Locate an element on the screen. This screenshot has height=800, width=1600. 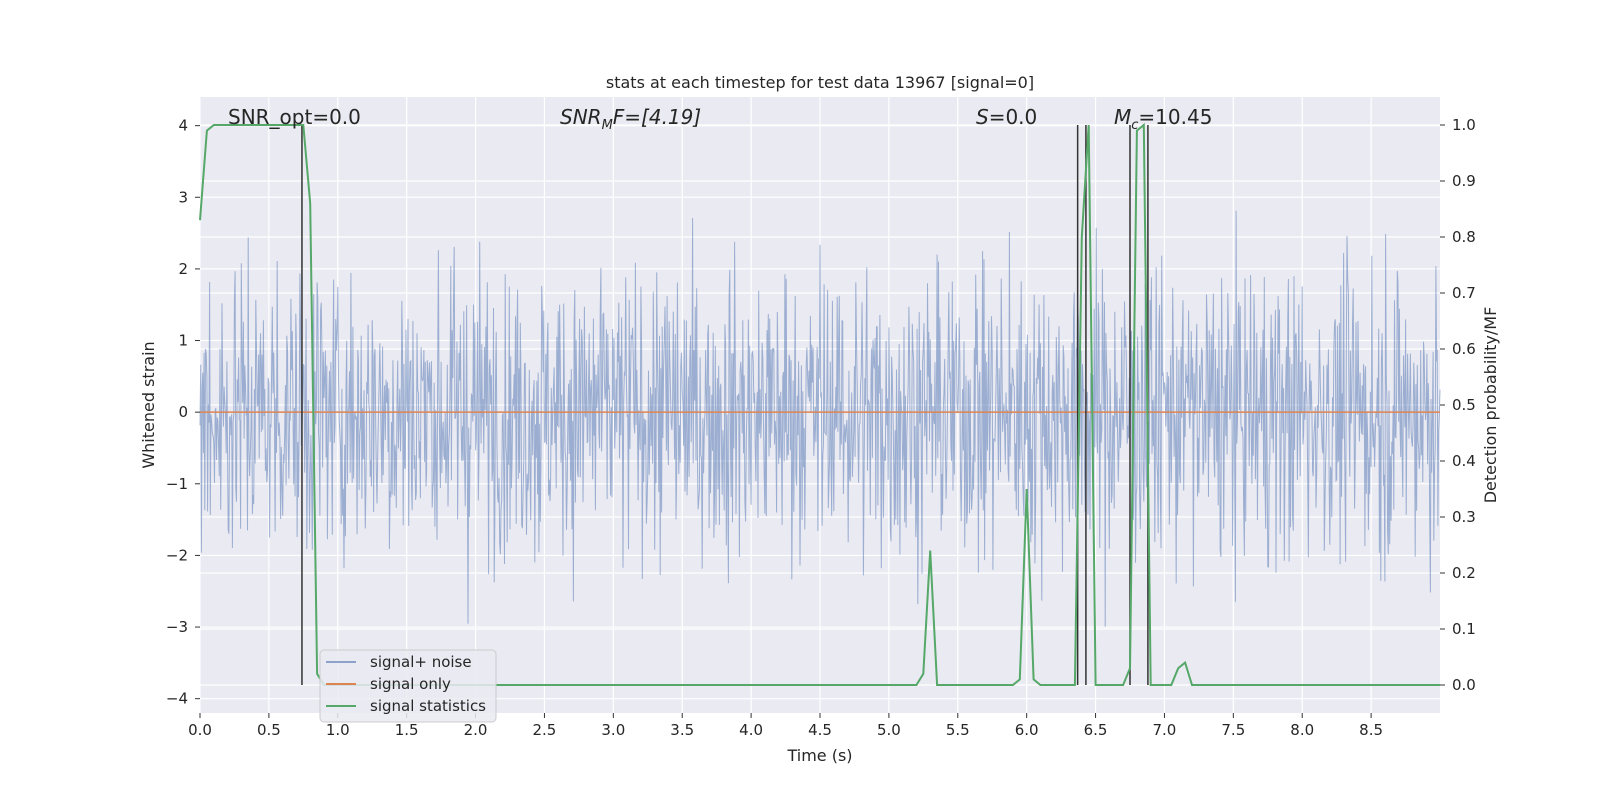
annotation-mc: Mc=10.45 is located at coordinates (1163, 119).